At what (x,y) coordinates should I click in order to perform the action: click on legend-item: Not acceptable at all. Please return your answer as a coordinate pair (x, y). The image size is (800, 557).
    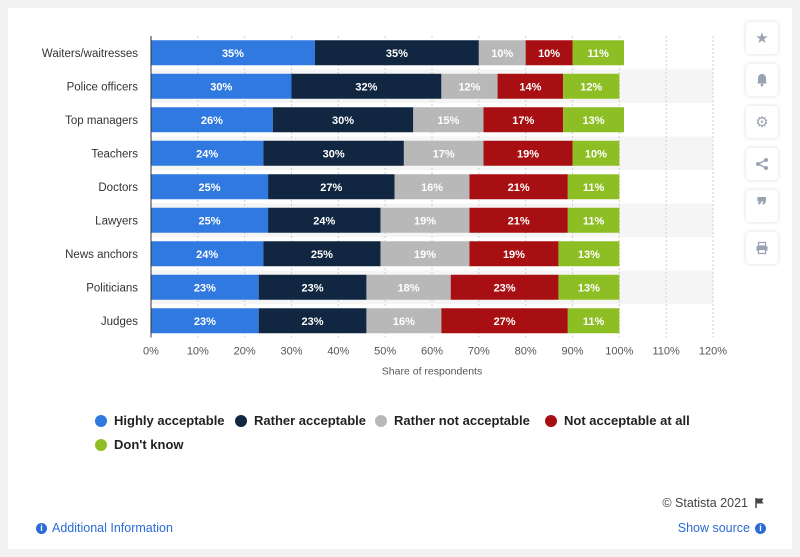
    Looking at the image, I should click on (617, 420).